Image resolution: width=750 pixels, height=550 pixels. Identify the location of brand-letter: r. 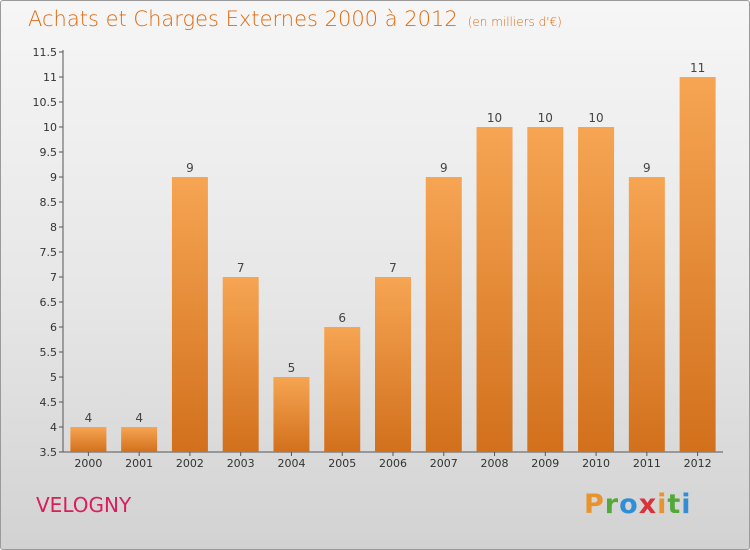
(612, 504).